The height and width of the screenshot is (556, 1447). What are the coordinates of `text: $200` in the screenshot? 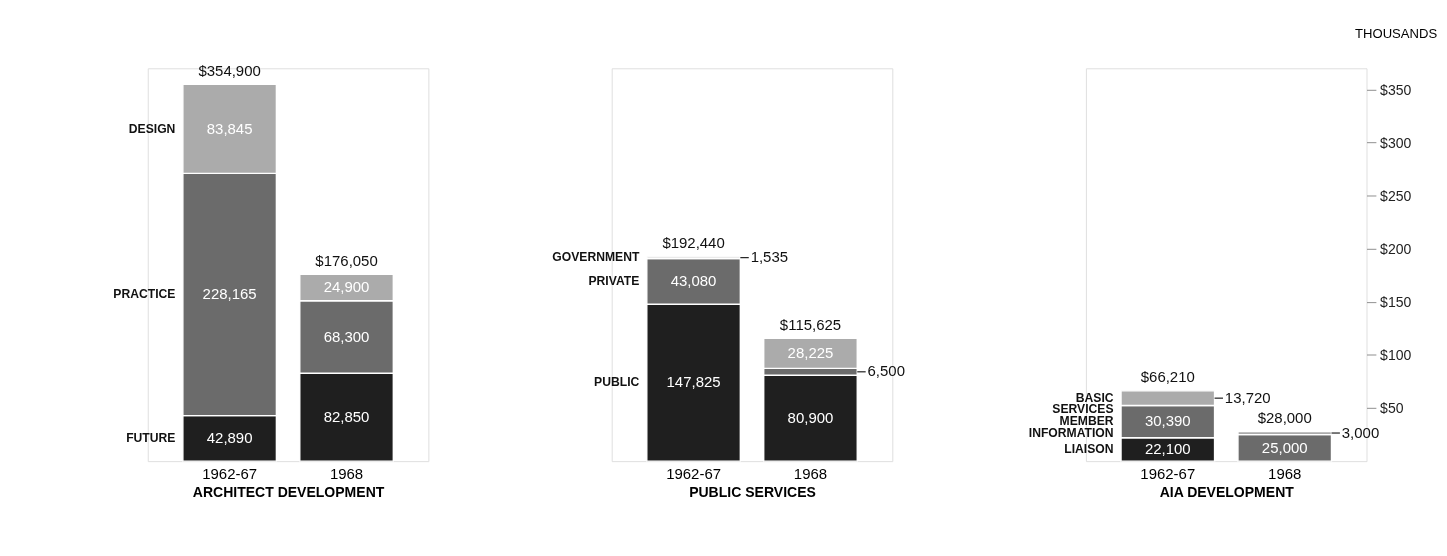 It's located at (1396, 248).